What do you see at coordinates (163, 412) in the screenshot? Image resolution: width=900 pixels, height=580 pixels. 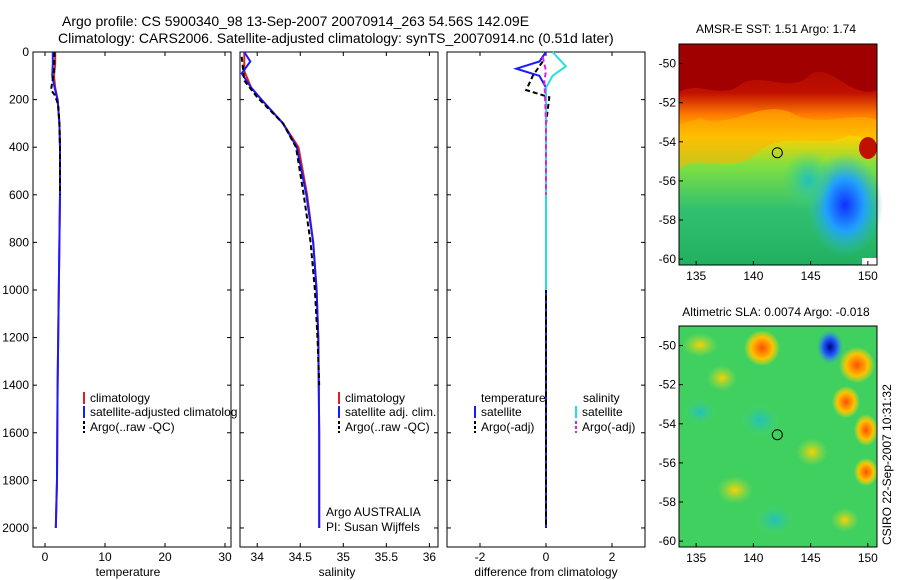 I see `legend-label: satellite-adjusted climatolog` at bounding box center [163, 412].